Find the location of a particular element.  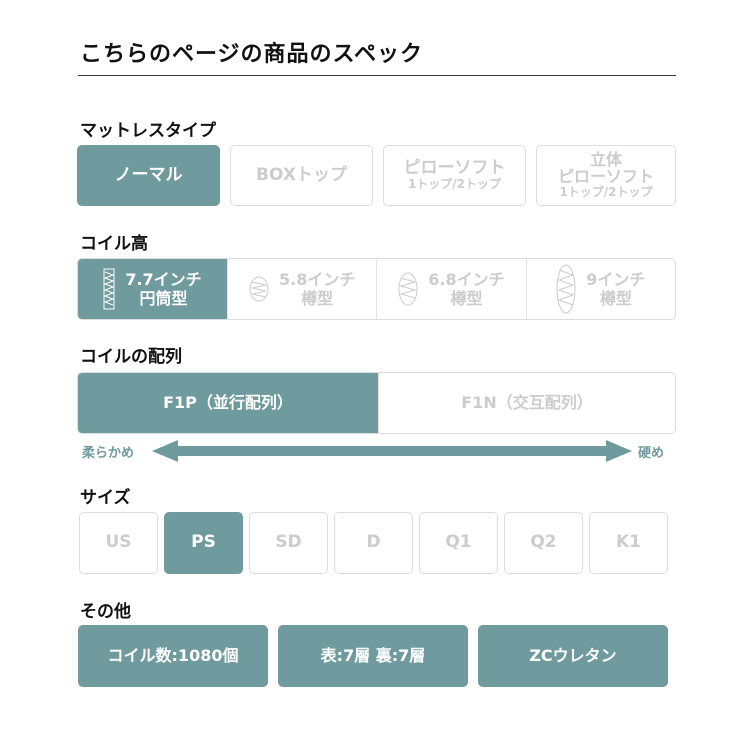

mattress-option-box-top: BOXトップ is located at coordinates (301, 175).